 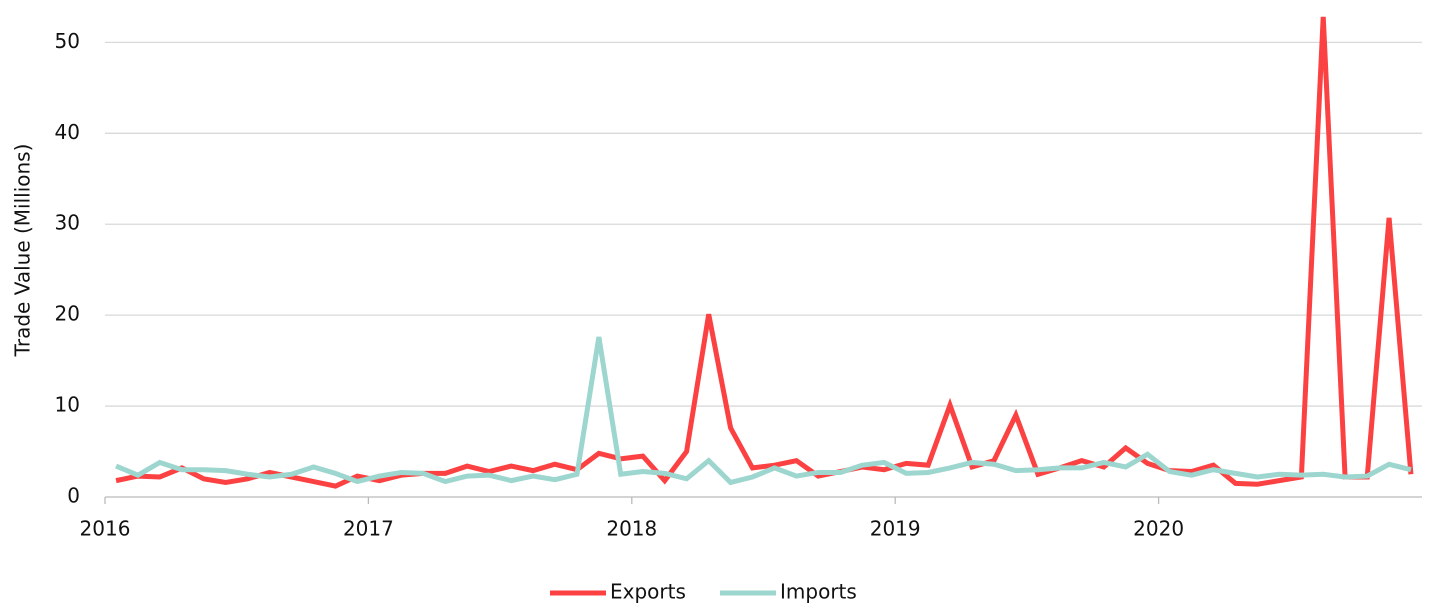 What do you see at coordinates (67, 314) in the screenshot?
I see `y-tick-label: 20` at bounding box center [67, 314].